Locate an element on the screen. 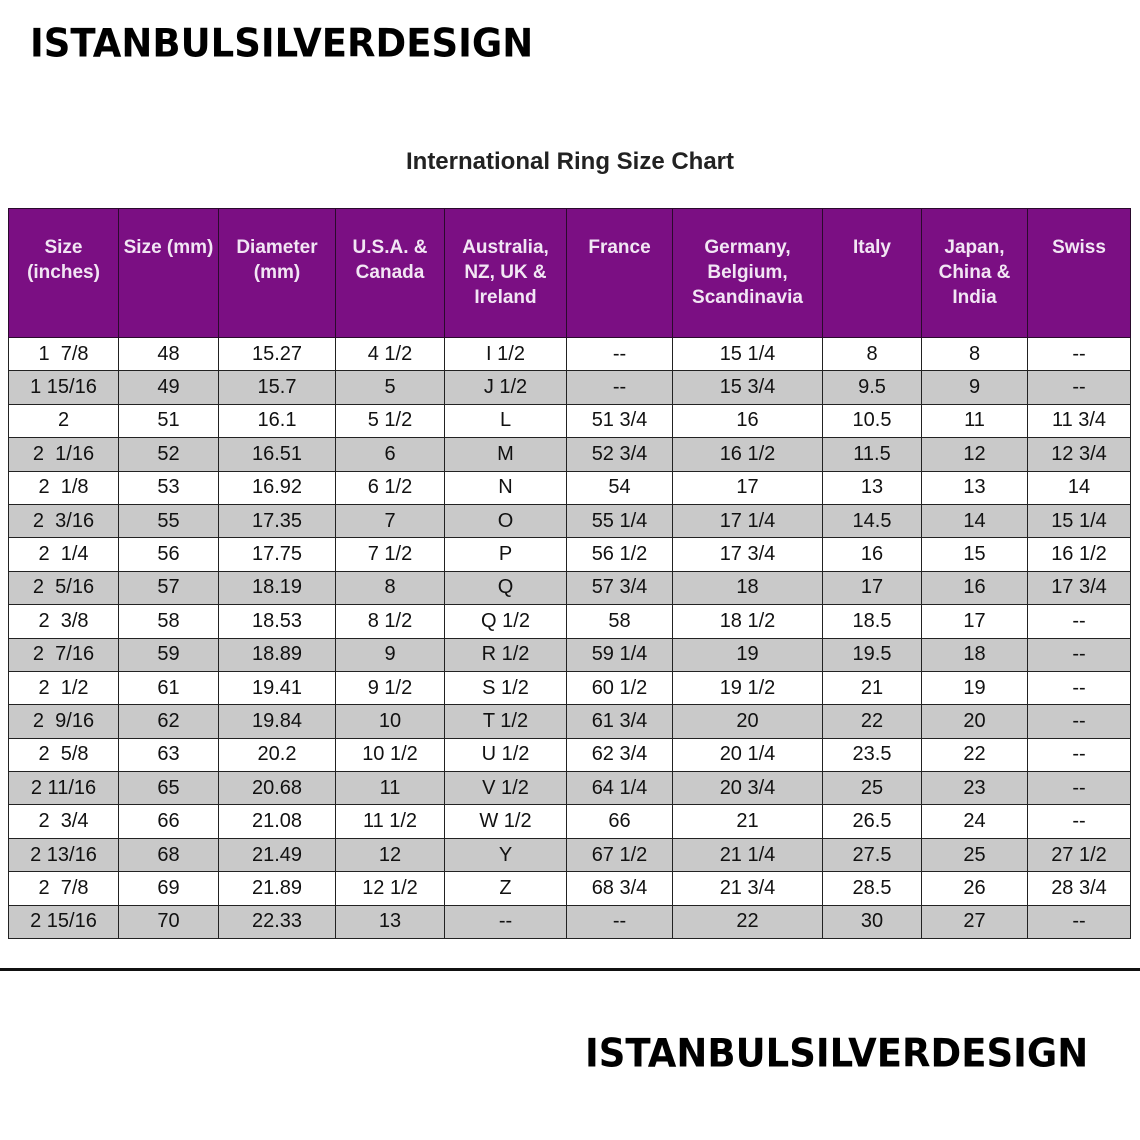 This screenshot has width=1140, height=1140. table-cell: 9.5 is located at coordinates (872, 387).